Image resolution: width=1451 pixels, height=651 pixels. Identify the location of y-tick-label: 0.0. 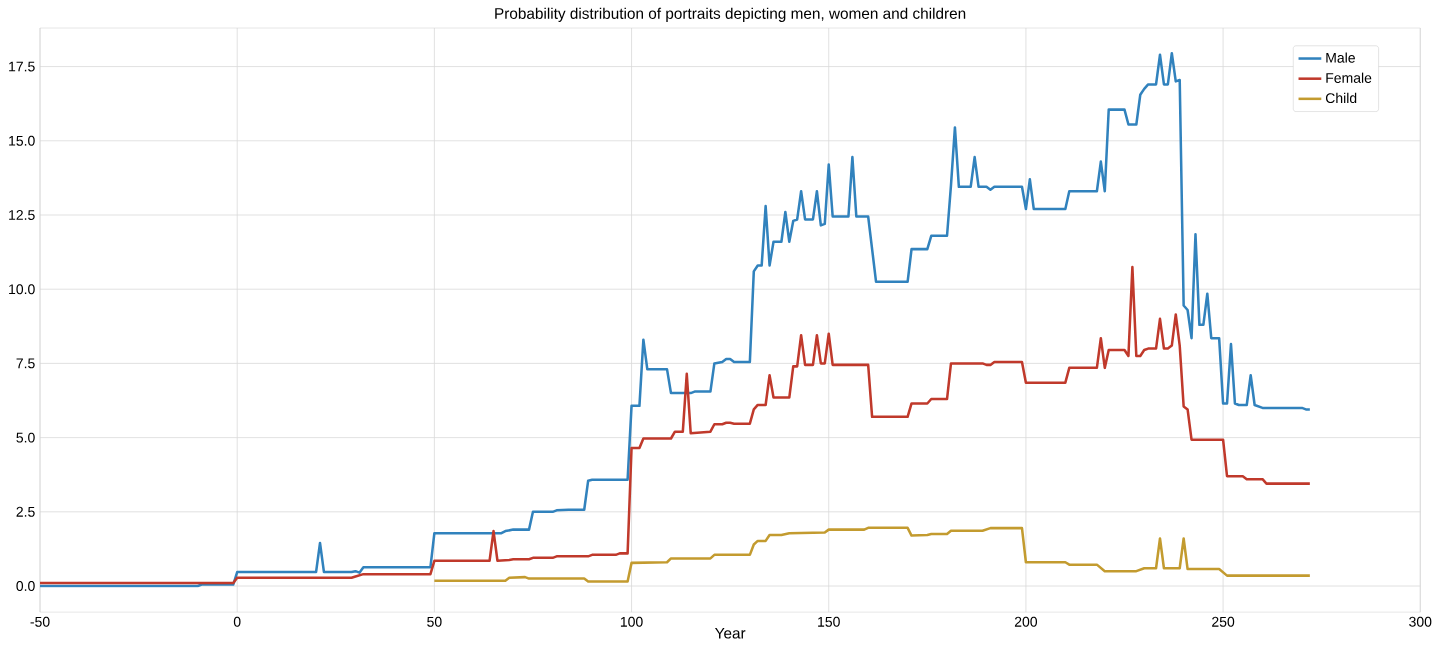
(25, 586).